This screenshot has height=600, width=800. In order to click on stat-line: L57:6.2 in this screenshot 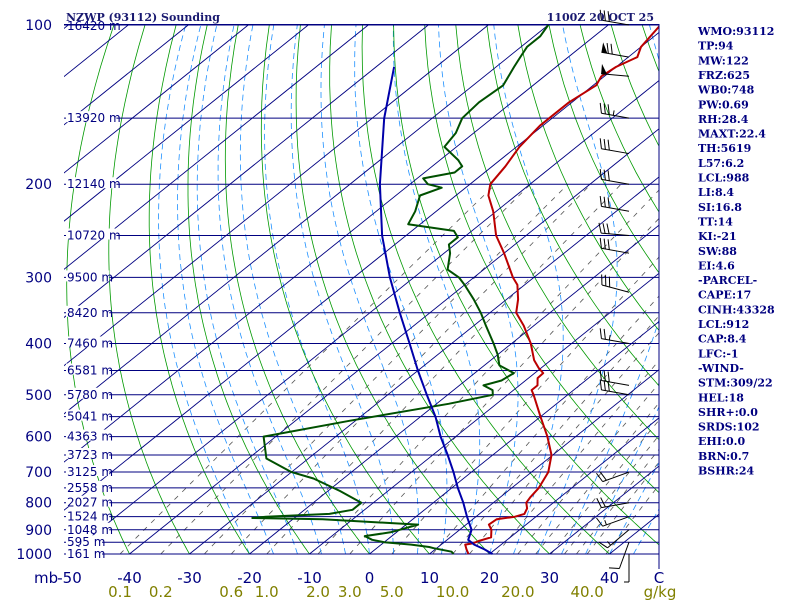, I will do `click(721, 163)`.